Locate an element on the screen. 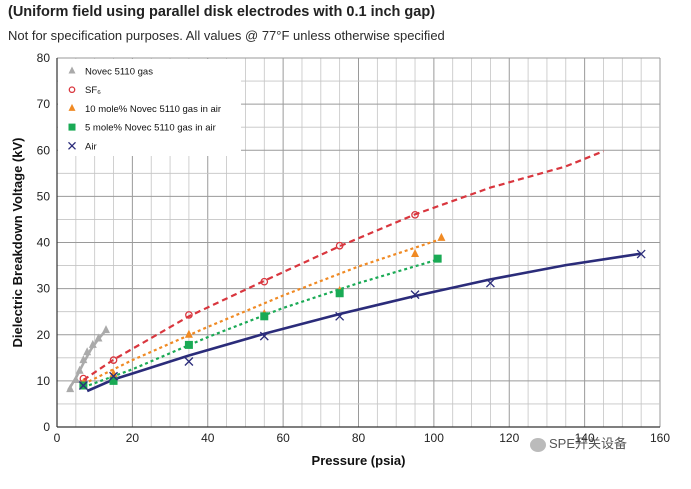  x-axis-title: Pressure (psia) is located at coordinates (359, 460).